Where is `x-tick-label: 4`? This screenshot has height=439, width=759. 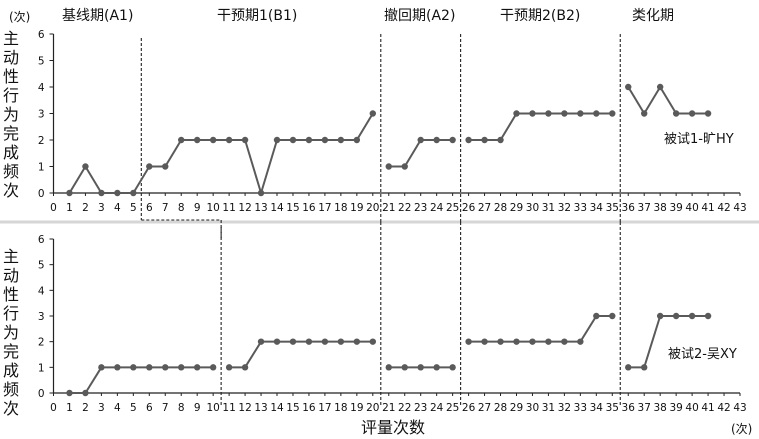 x-tick-label: 4 is located at coordinates (117, 208).